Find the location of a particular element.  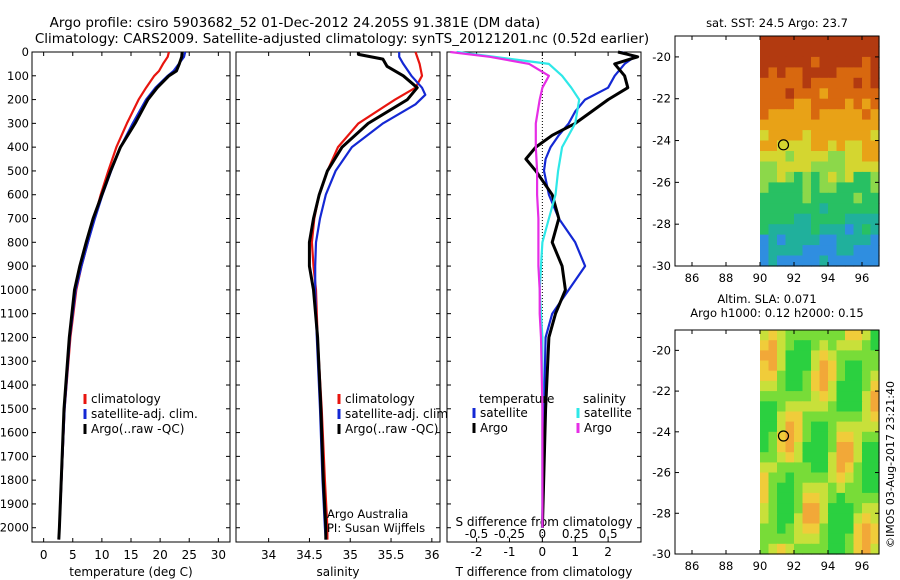

map-y-tick-label: -30 is located at coordinates (661, 554).